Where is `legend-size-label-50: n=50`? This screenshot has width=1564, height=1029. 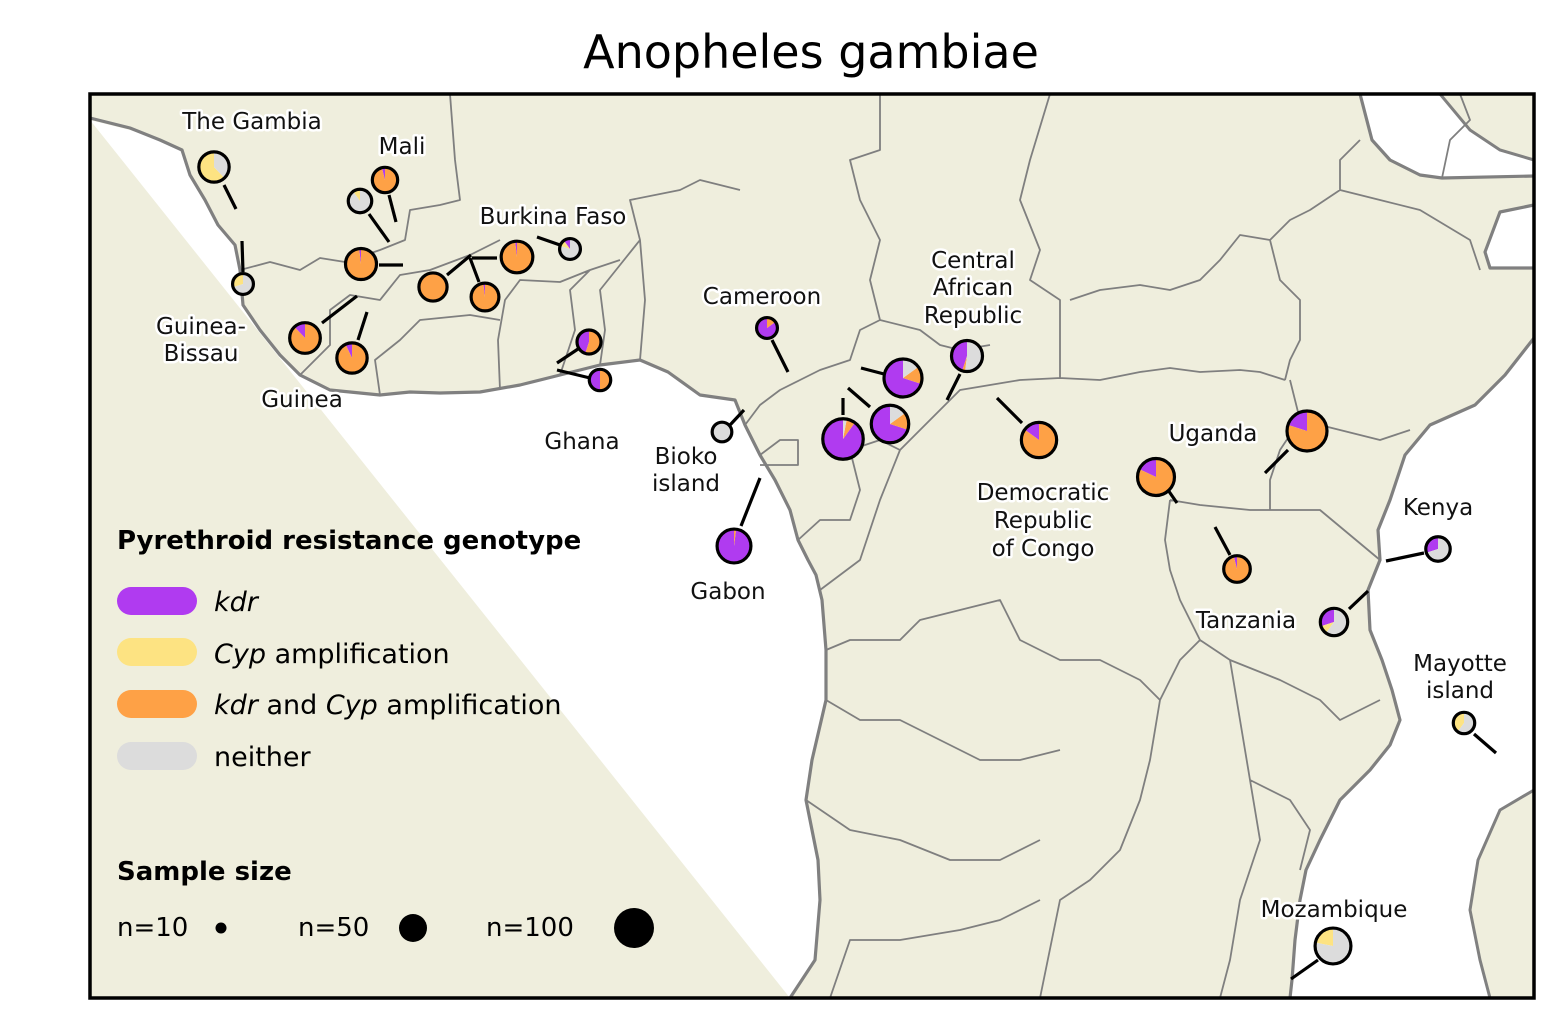
legend-size-label-50: n=50 is located at coordinates (333, 928).